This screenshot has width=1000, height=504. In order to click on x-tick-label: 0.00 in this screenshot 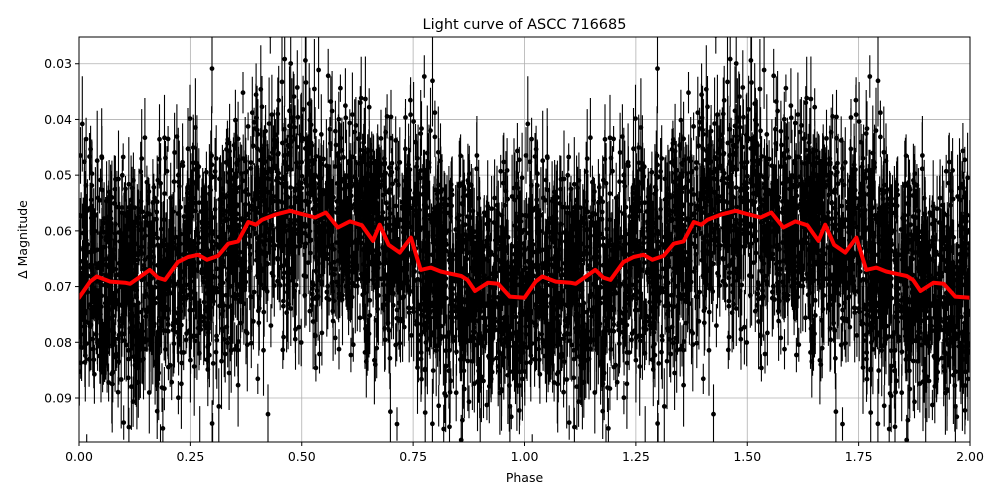, I will do `click(79, 456)`.